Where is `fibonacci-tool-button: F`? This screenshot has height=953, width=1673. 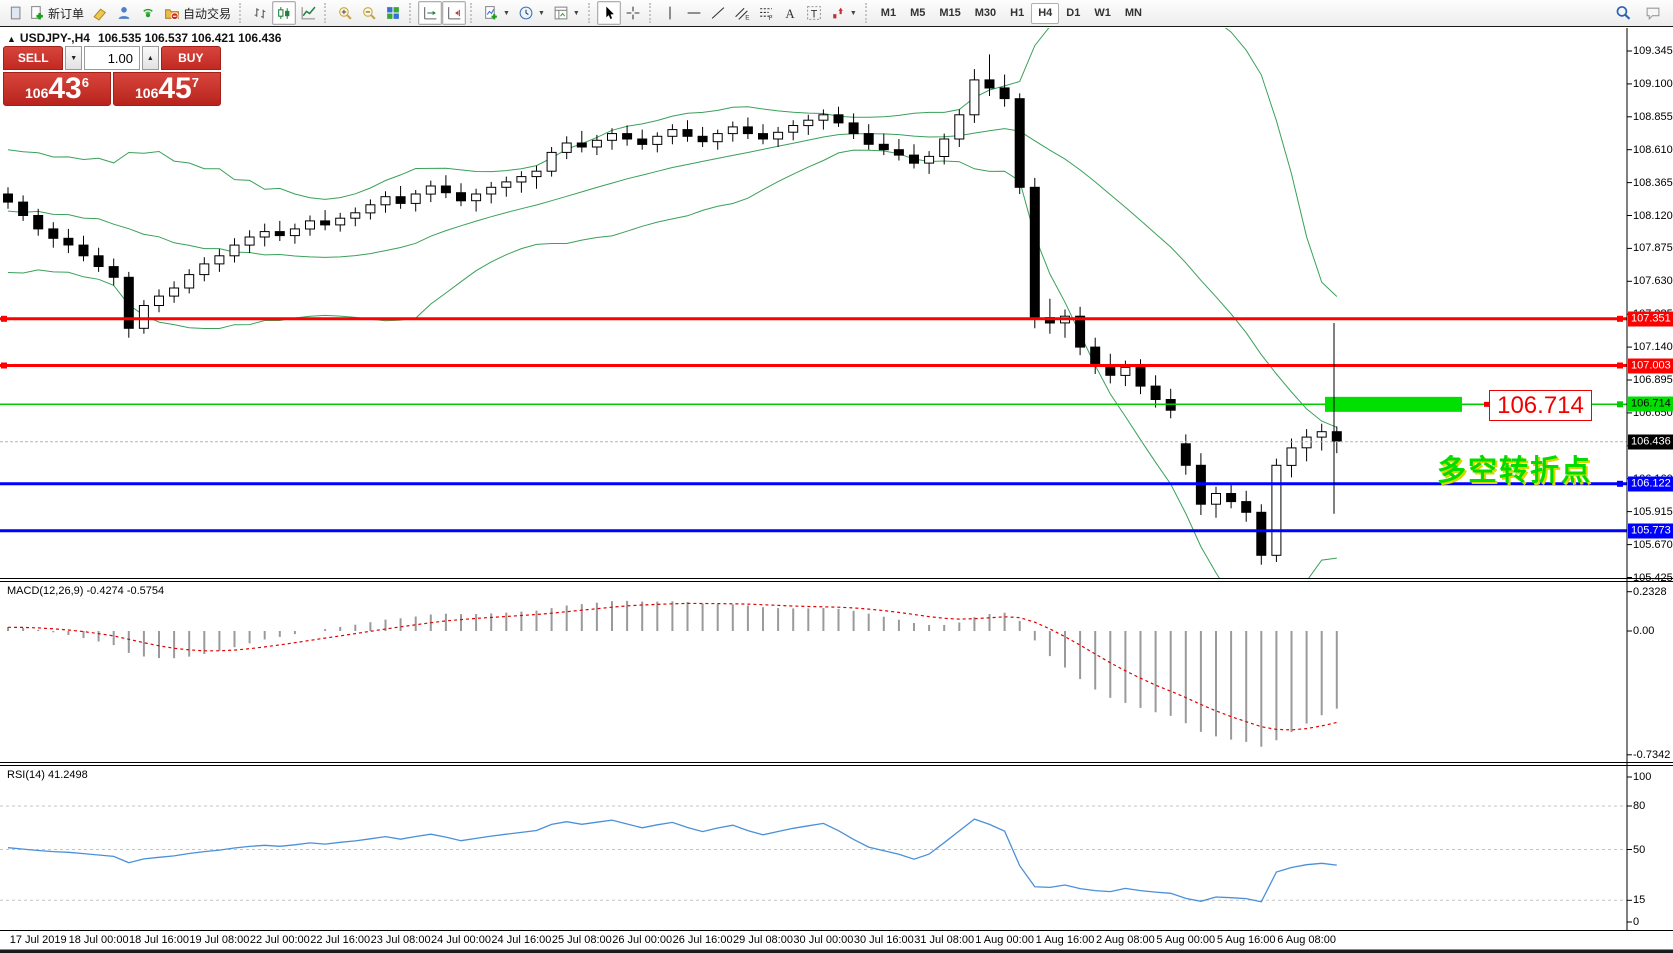
fibonacci-tool-button: F is located at coordinates (766, 13).